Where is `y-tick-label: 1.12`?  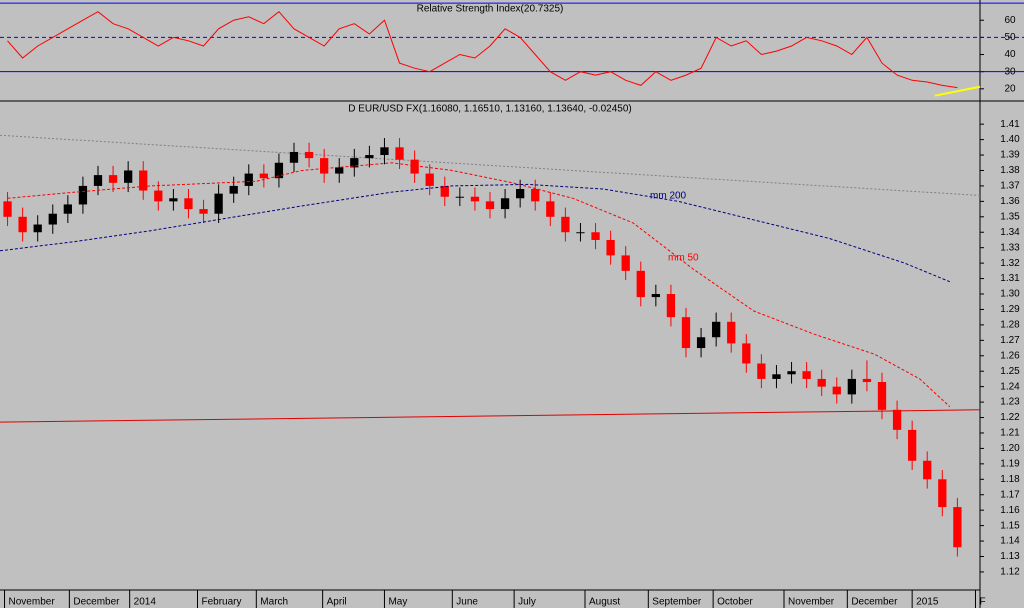 y-tick-label: 1.12 is located at coordinates (1010, 572).